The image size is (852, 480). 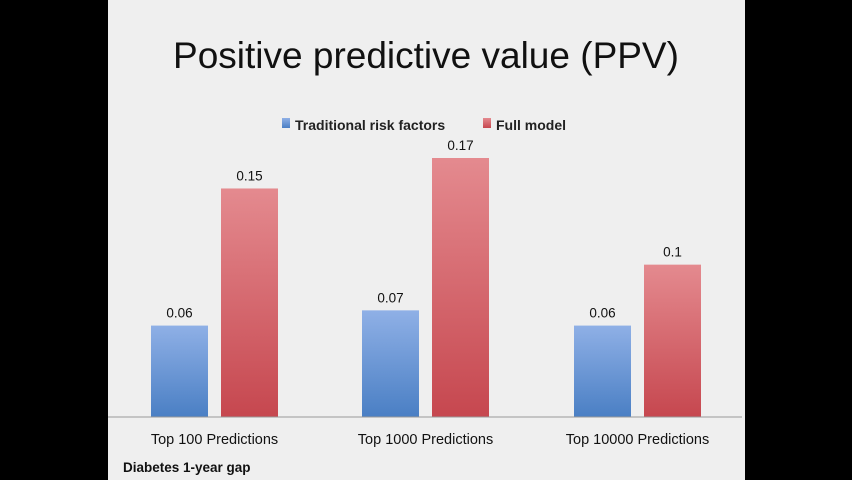 What do you see at coordinates (425, 440) in the screenshot?
I see `category-label-2: Top 1000 Predictions` at bounding box center [425, 440].